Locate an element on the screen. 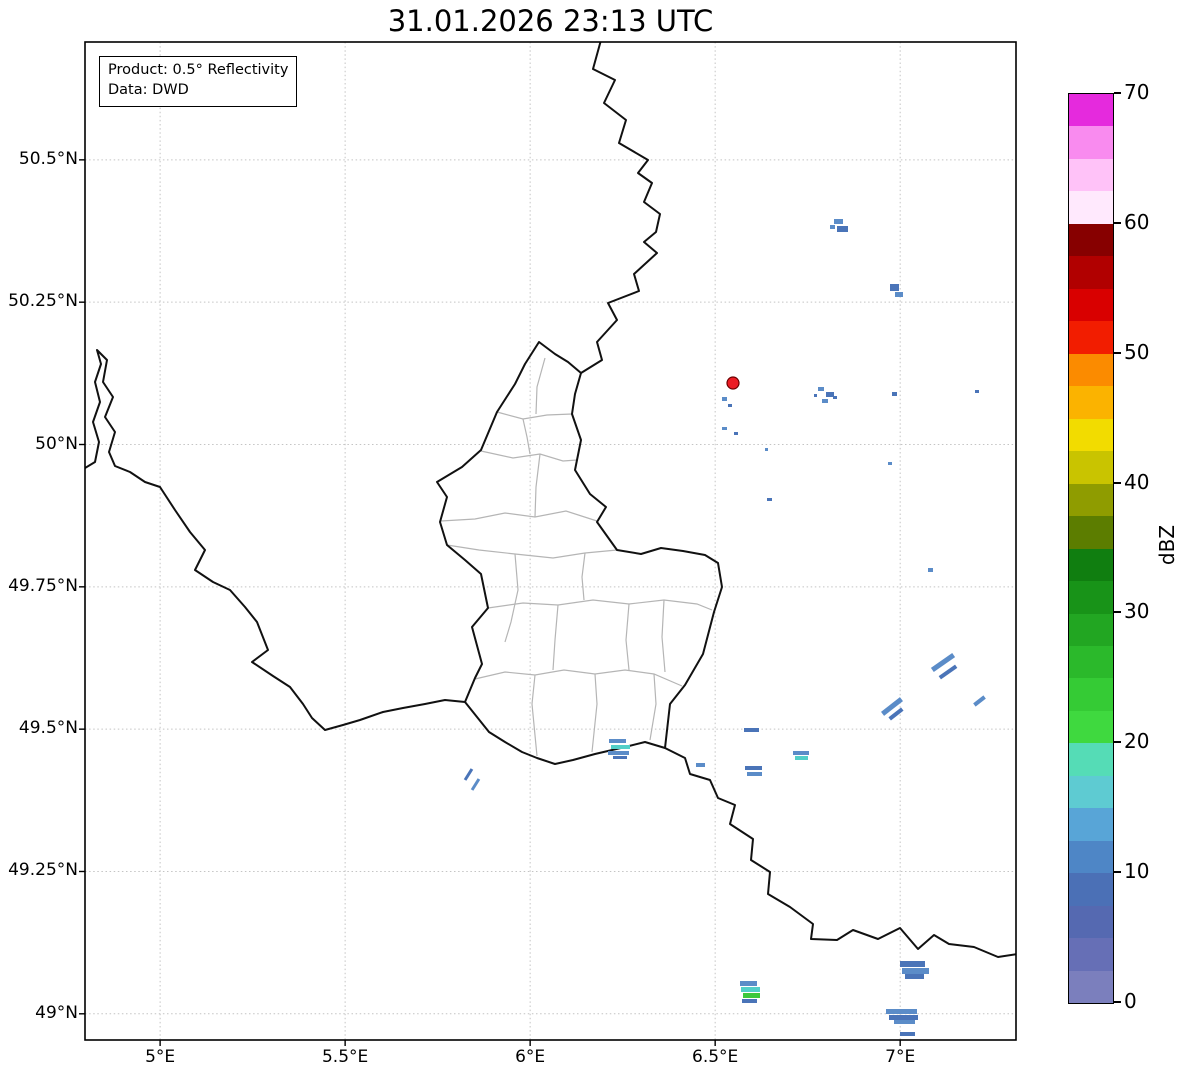 Image resolution: width=1202 pixels, height=1081 pixels. x-tick-label: 5.5°E is located at coordinates (345, 1057).